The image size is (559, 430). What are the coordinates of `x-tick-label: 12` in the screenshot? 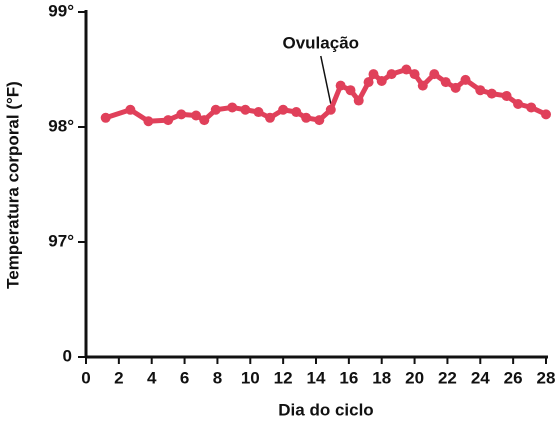 It's located at (283, 377).